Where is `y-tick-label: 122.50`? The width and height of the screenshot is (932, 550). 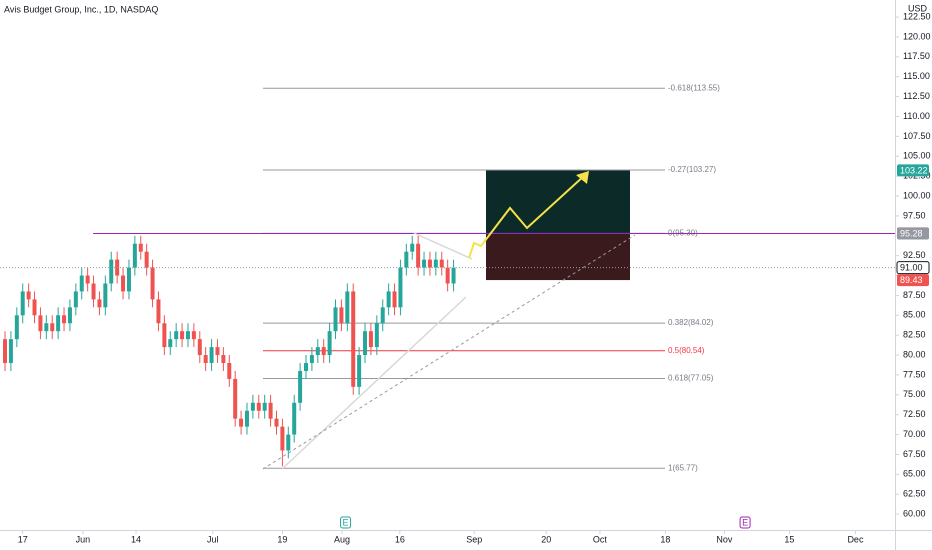 y-tick-label: 122.50 is located at coordinates (917, 16).